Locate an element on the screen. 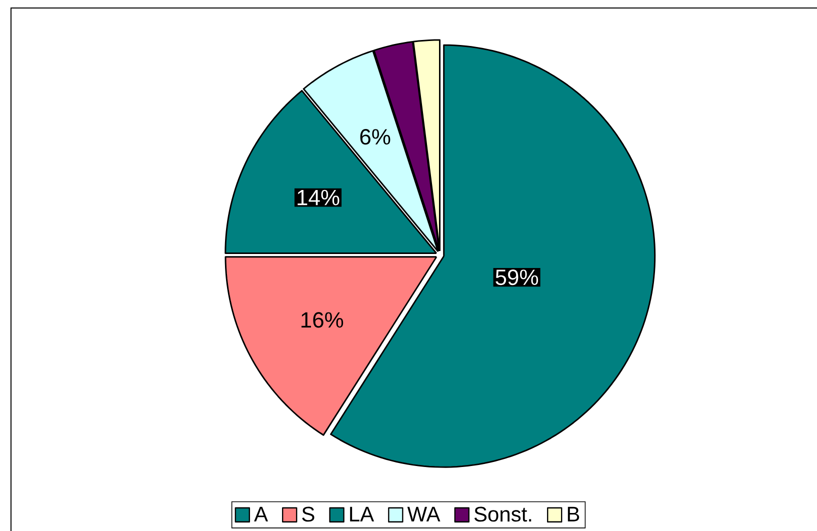  data-label: 6% is located at coordinates (375, 137).